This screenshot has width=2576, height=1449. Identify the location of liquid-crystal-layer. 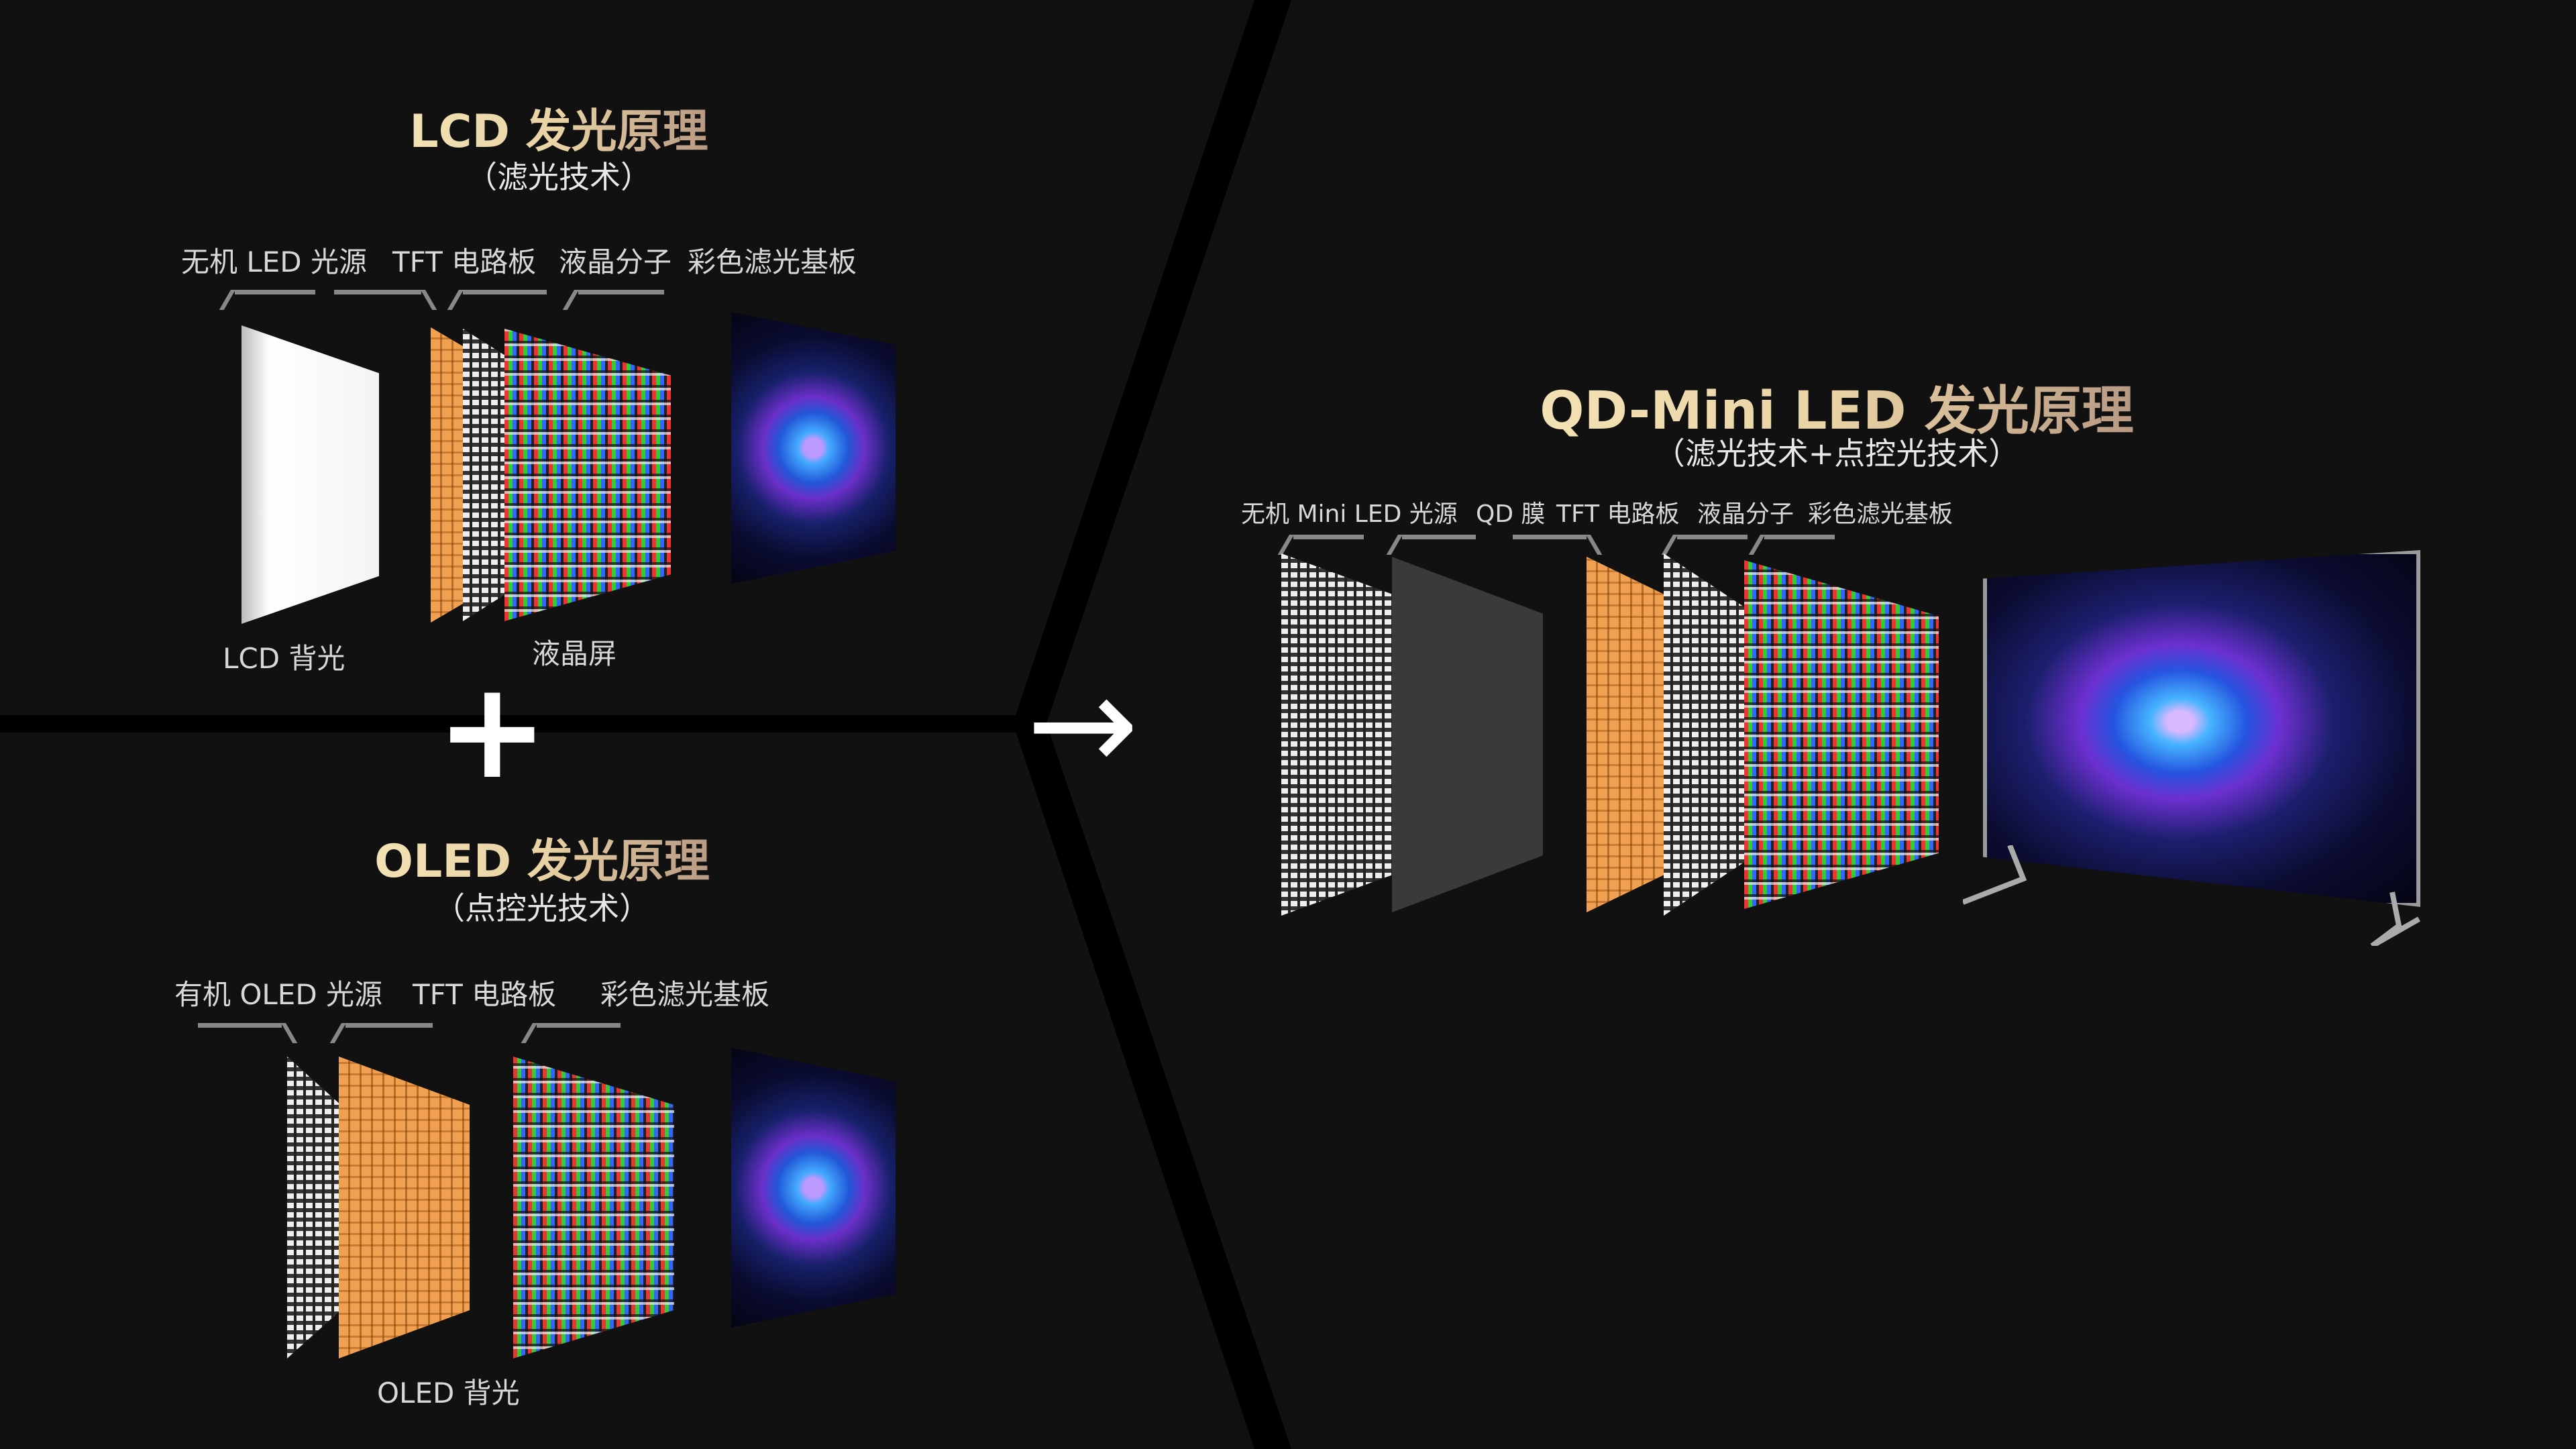
(1707, 734).